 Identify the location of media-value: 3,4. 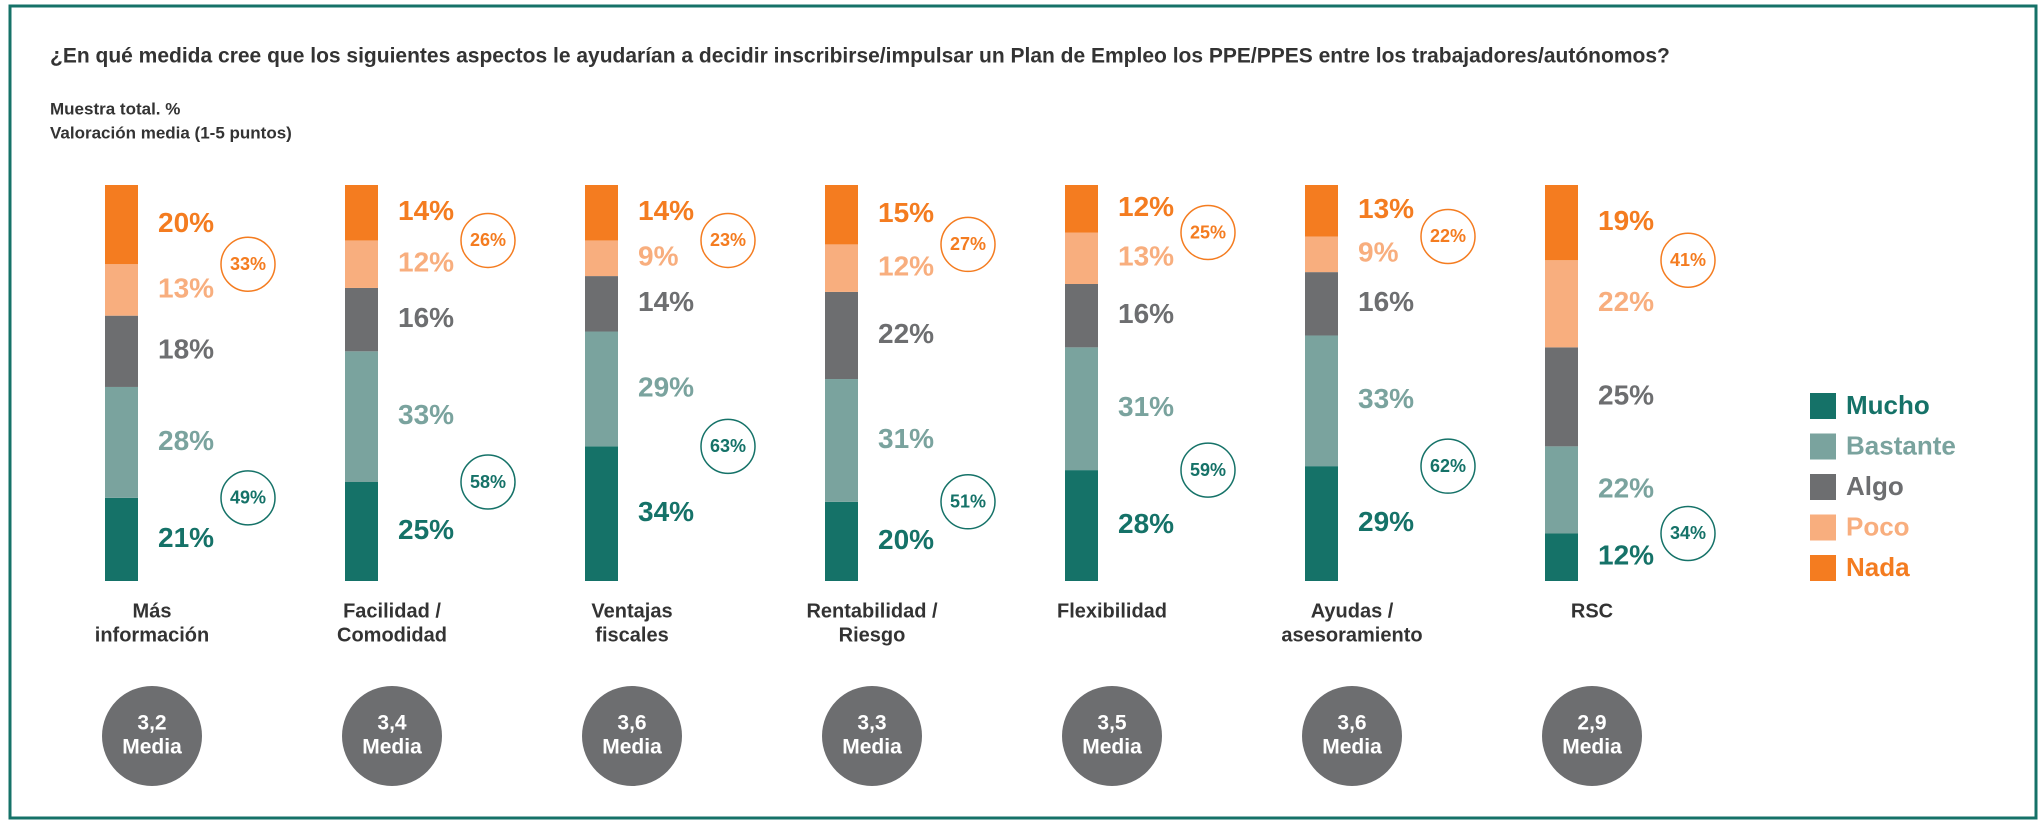
(392, 723).